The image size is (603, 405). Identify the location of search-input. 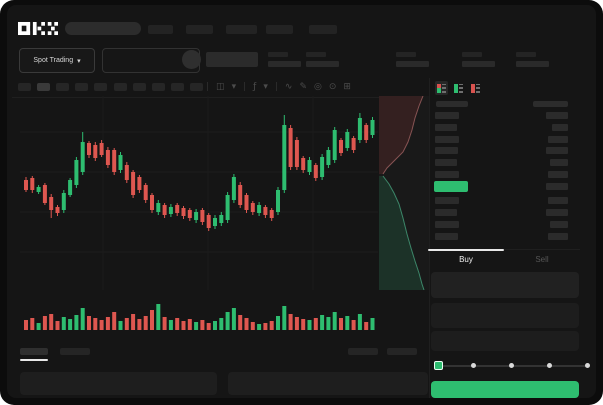
(103, 28).